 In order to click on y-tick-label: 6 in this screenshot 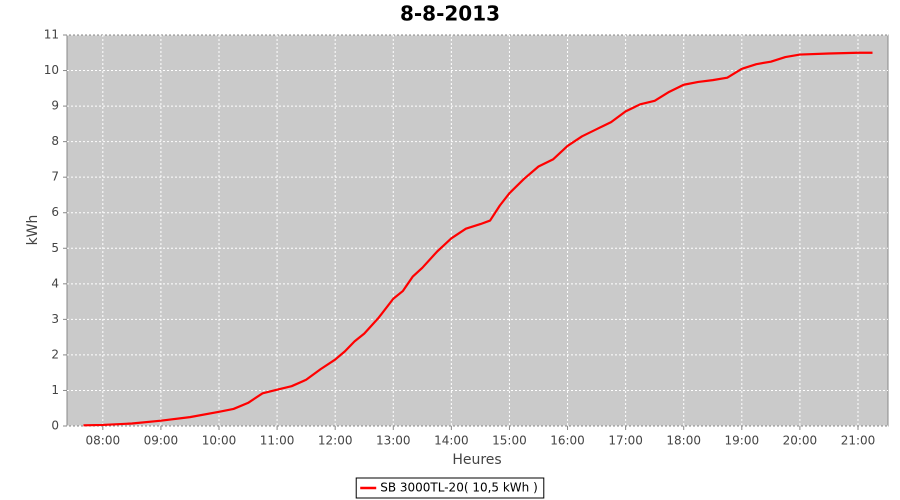, I will do `click(55, 212)`.